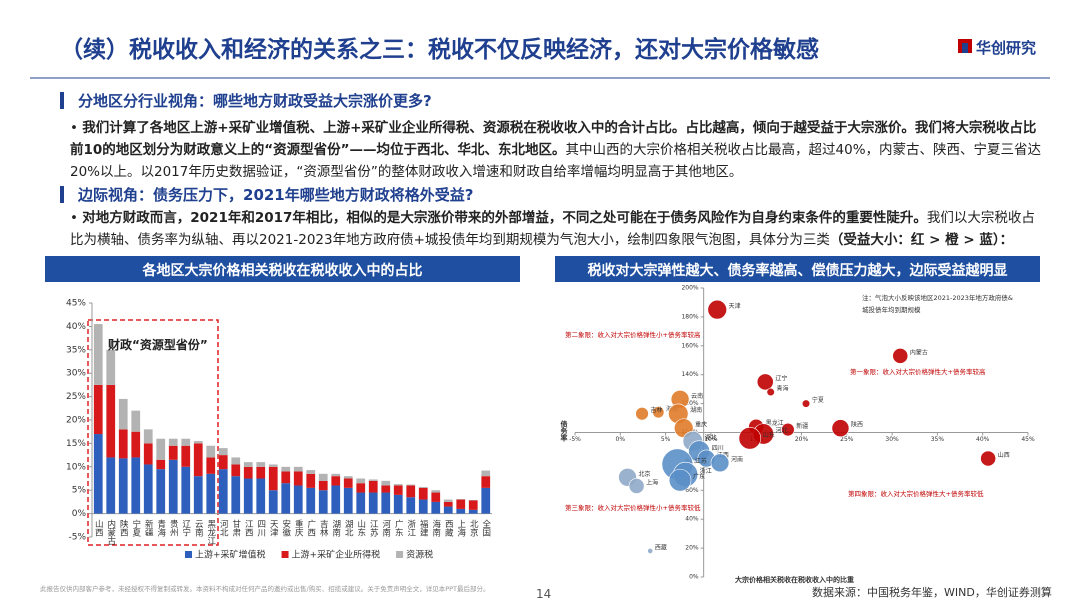 The height and width of the screenshot is (606, 1080). What do you see at coordinates (98, 528) in the screenshot?
I see `x-tick-label: 山西` at bounding box center [98, 528].